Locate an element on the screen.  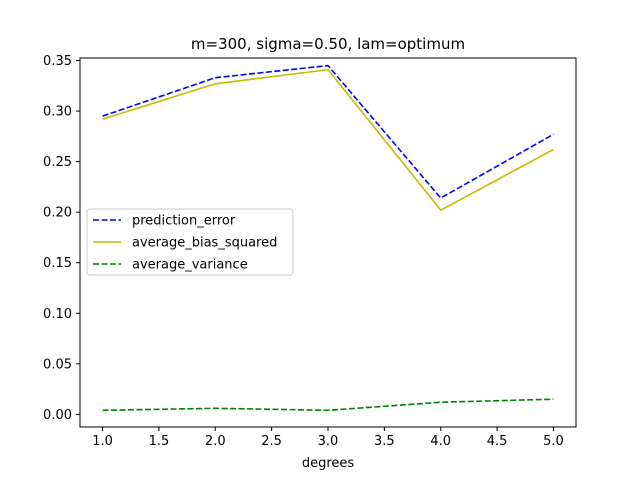
y-tick-label: 0.35 is located at coordinates (57, 61).